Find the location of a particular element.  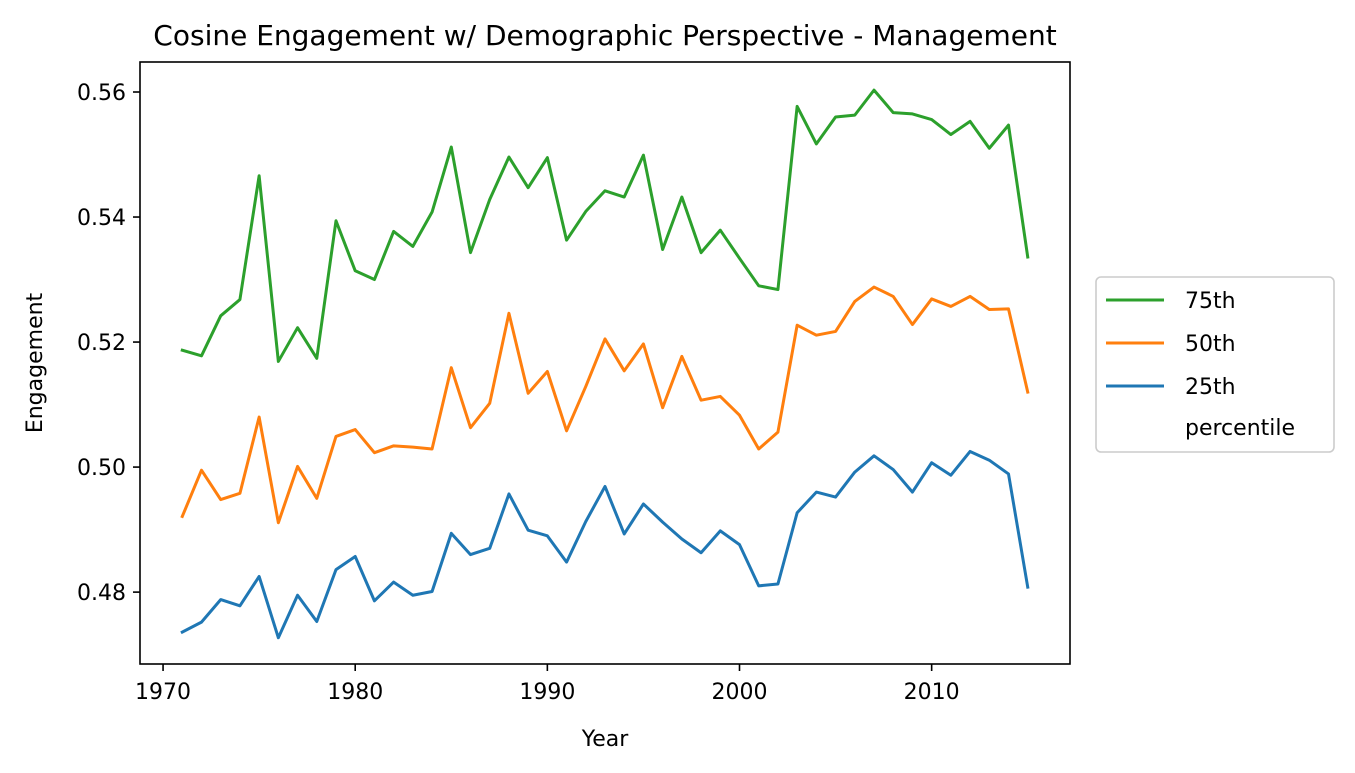

x-tick-label: 1980 is located at coordinates (355, 692).